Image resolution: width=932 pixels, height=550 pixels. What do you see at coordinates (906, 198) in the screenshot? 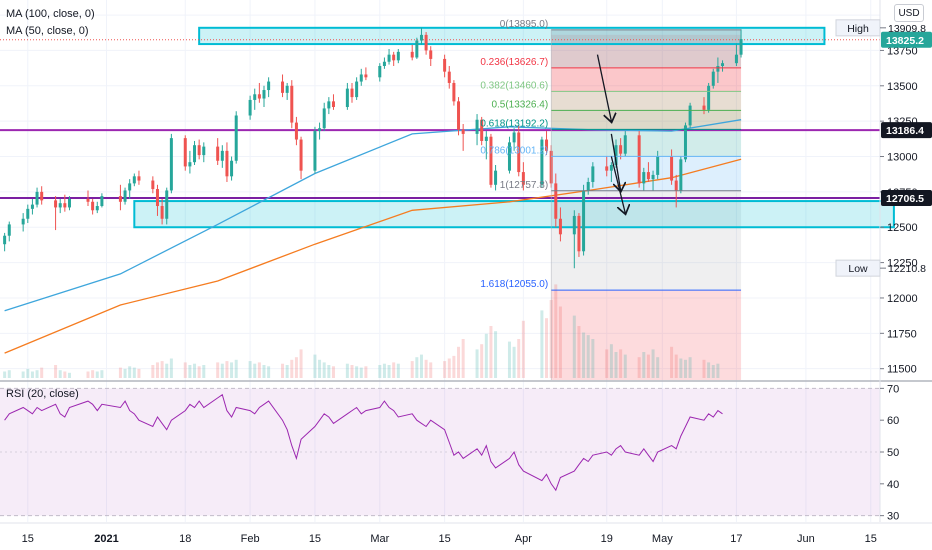
I see `tag-12706.5-bg` at bounding box center [906, 198].